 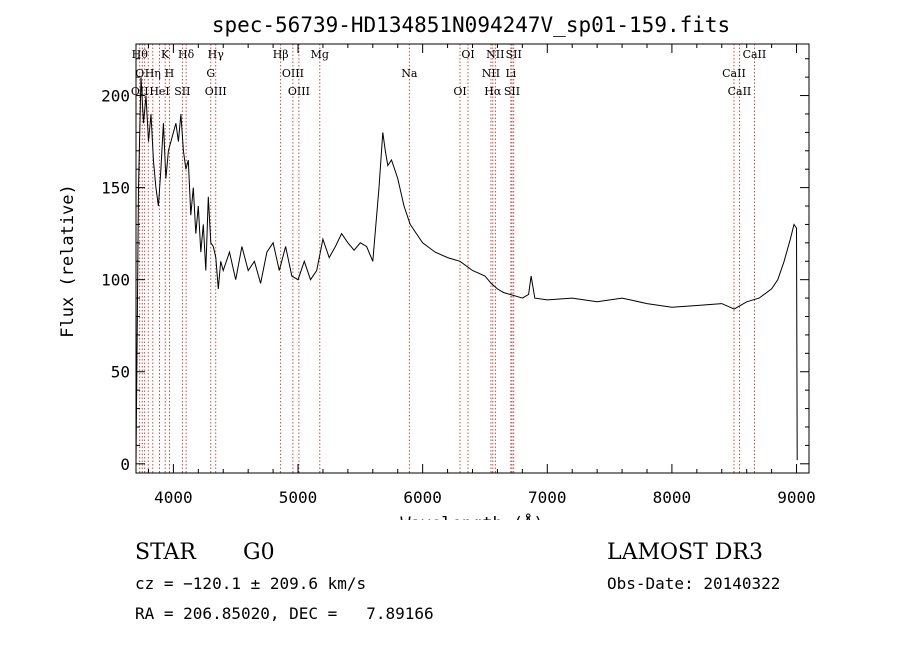 I want to click on object-subclass: G0, so click(x=259, y=552).